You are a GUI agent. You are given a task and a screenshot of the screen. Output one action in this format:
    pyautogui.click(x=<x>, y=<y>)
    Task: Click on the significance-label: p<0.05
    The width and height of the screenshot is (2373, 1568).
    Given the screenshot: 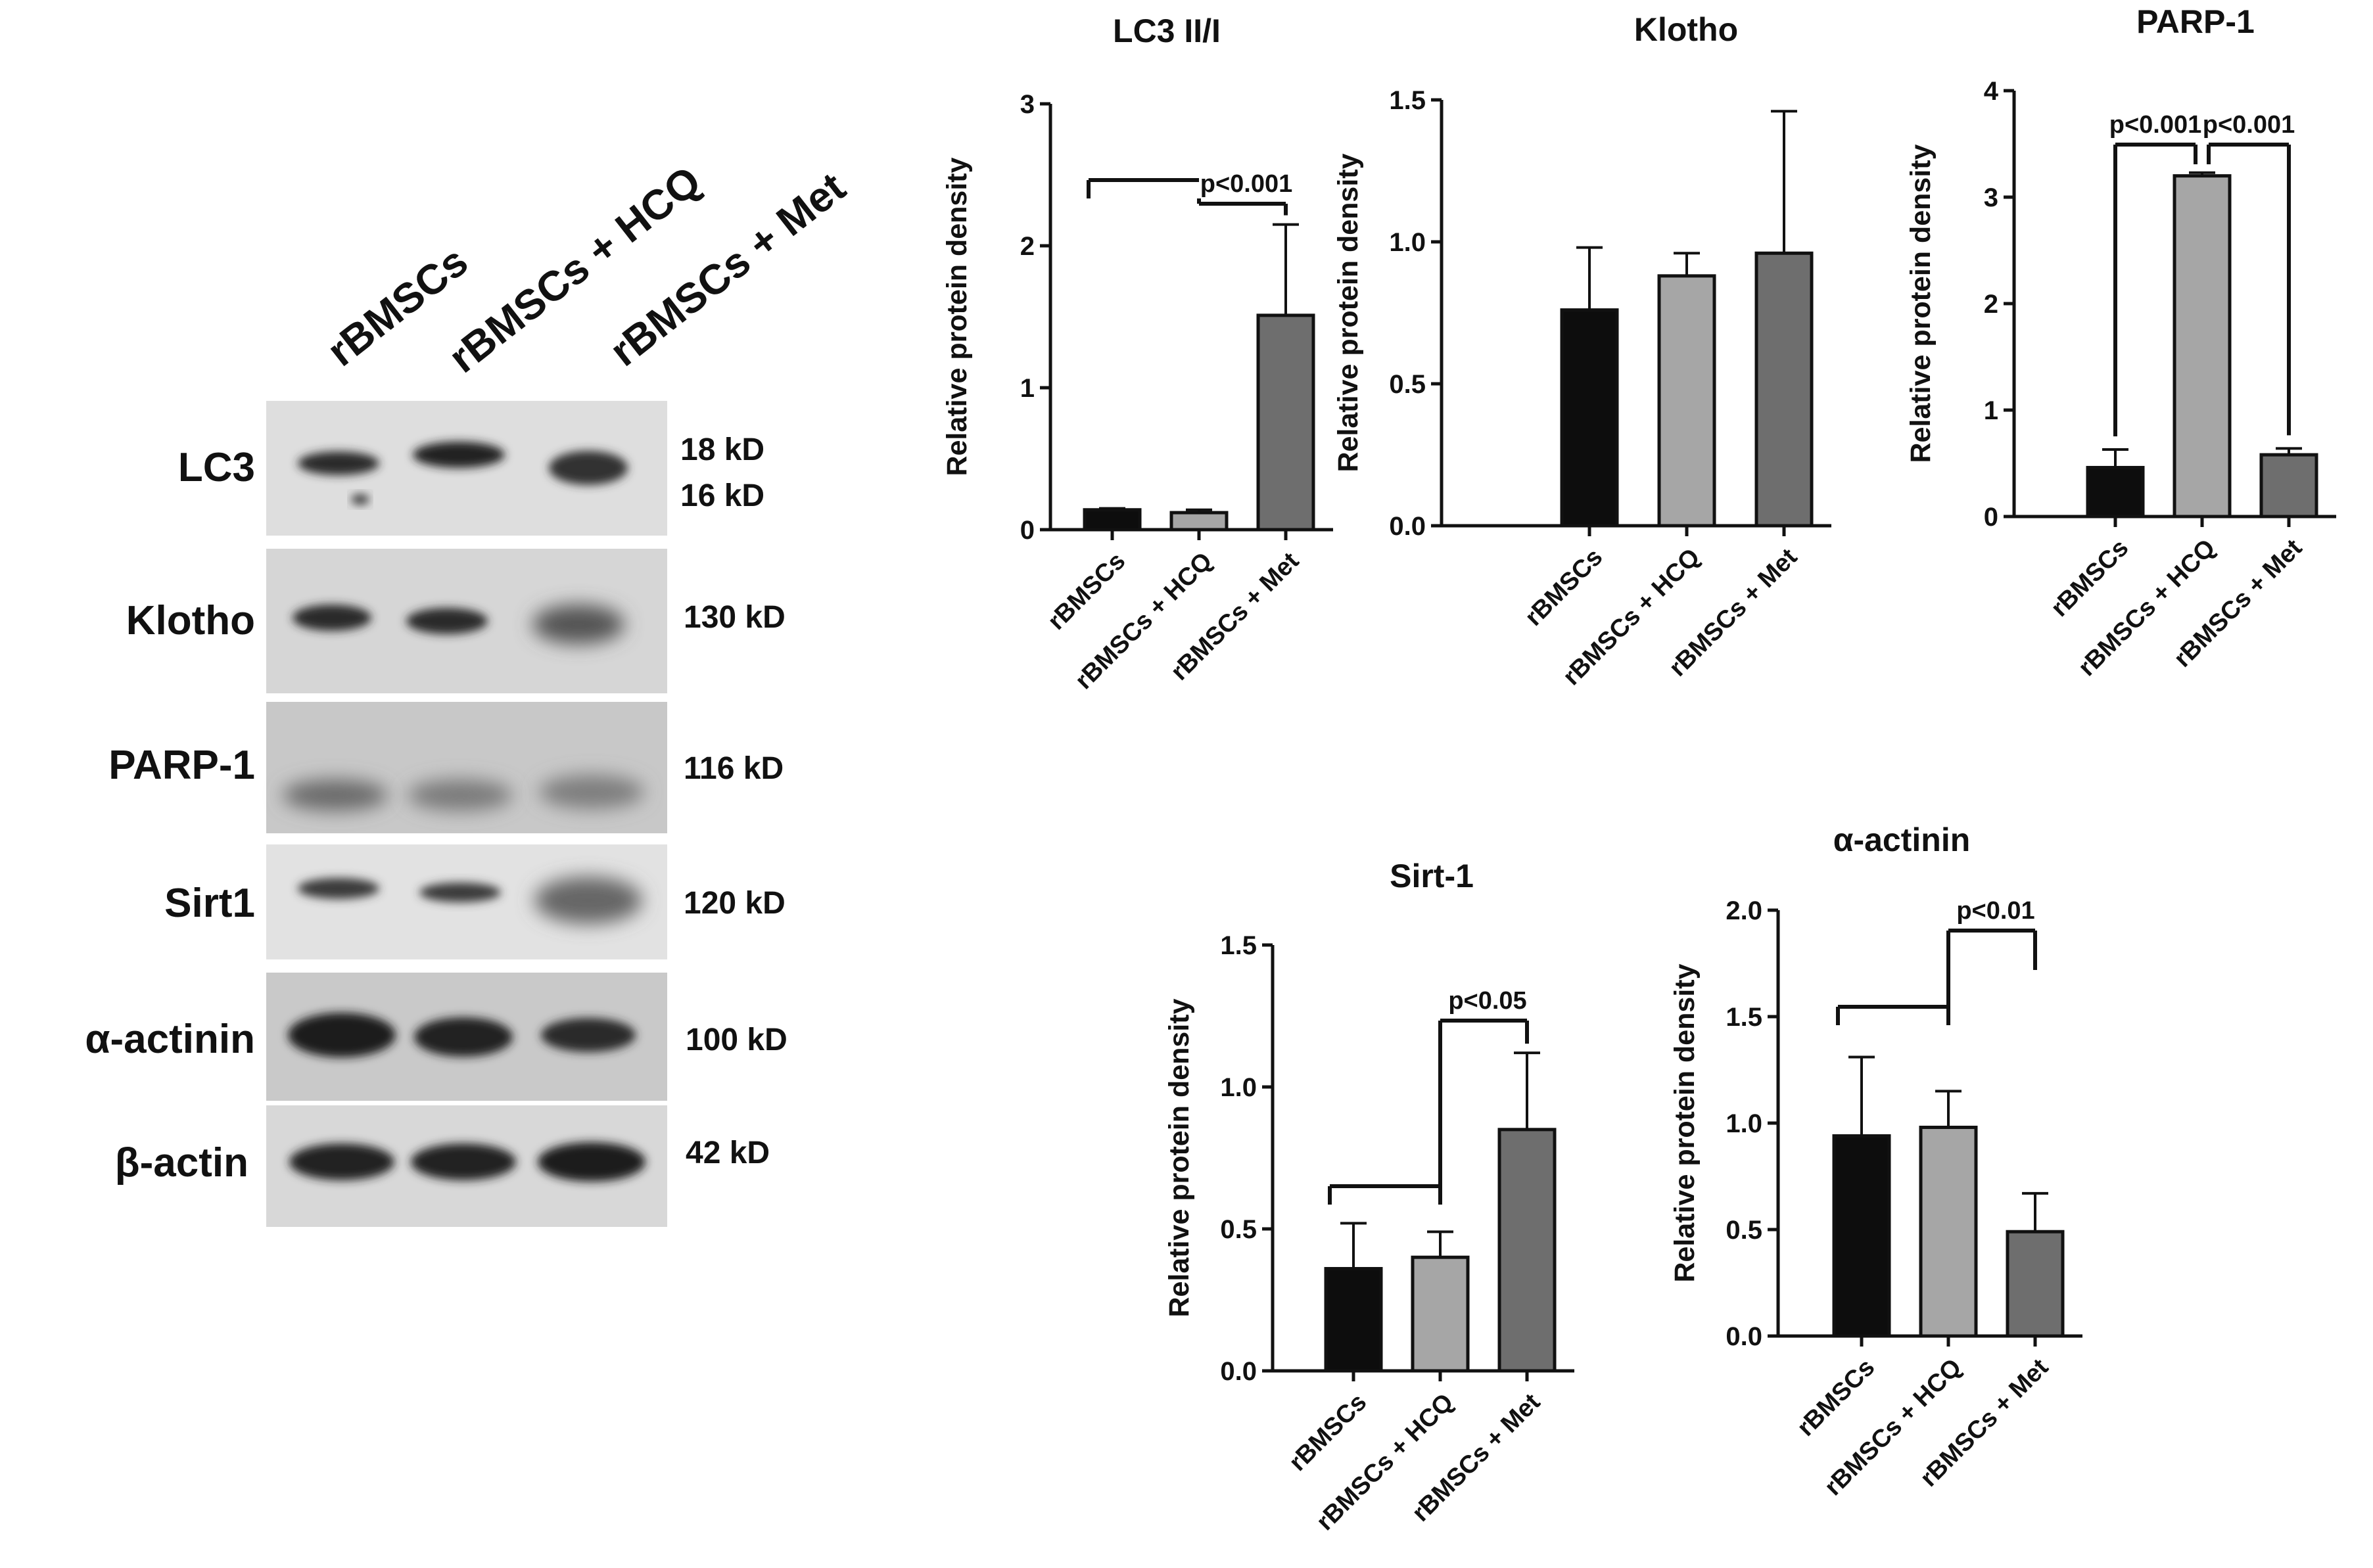 What is the action you would take?
    pyautogui.click(x=1487, y=1001)
    